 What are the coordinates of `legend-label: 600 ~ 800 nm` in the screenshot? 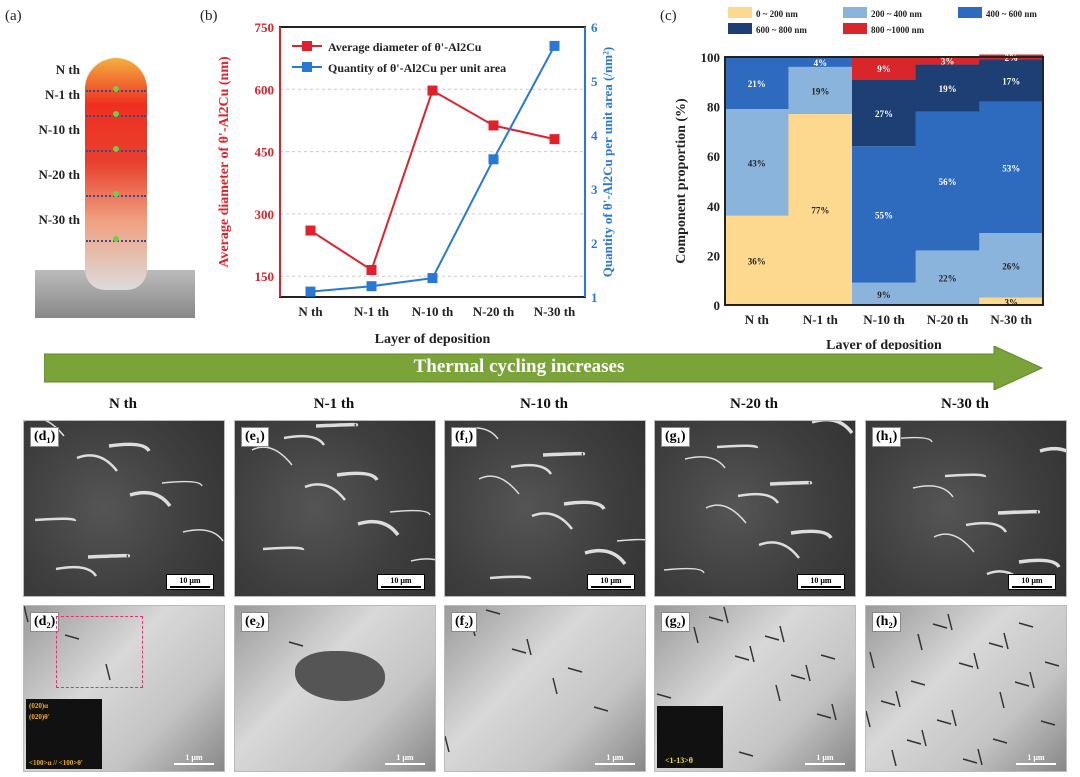 It's located at (781, 30).